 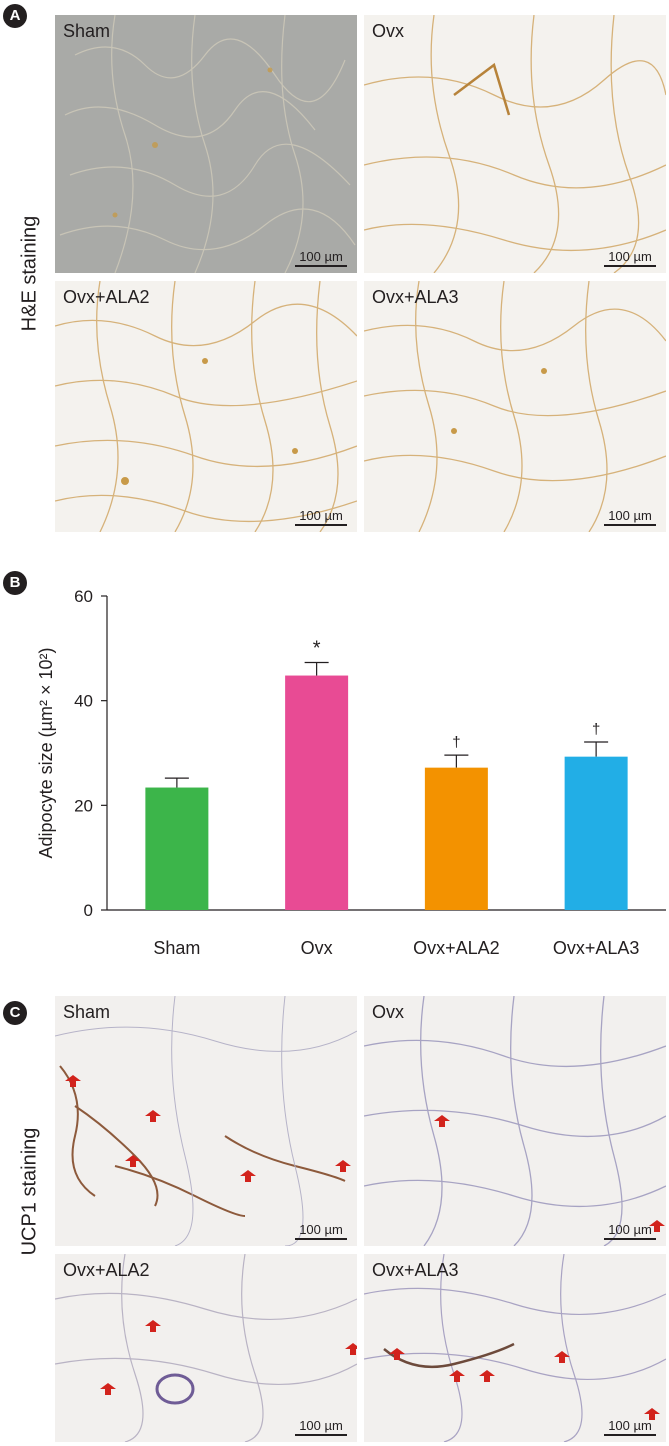 I want to click on y-tick-label: 40, so click(x=83, y=701).